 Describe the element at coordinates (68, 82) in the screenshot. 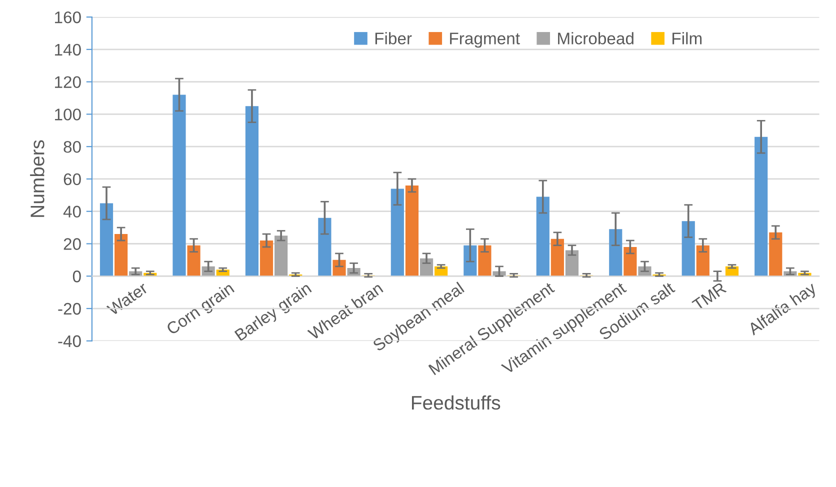

I see `y-tick-label: 120` at that location.